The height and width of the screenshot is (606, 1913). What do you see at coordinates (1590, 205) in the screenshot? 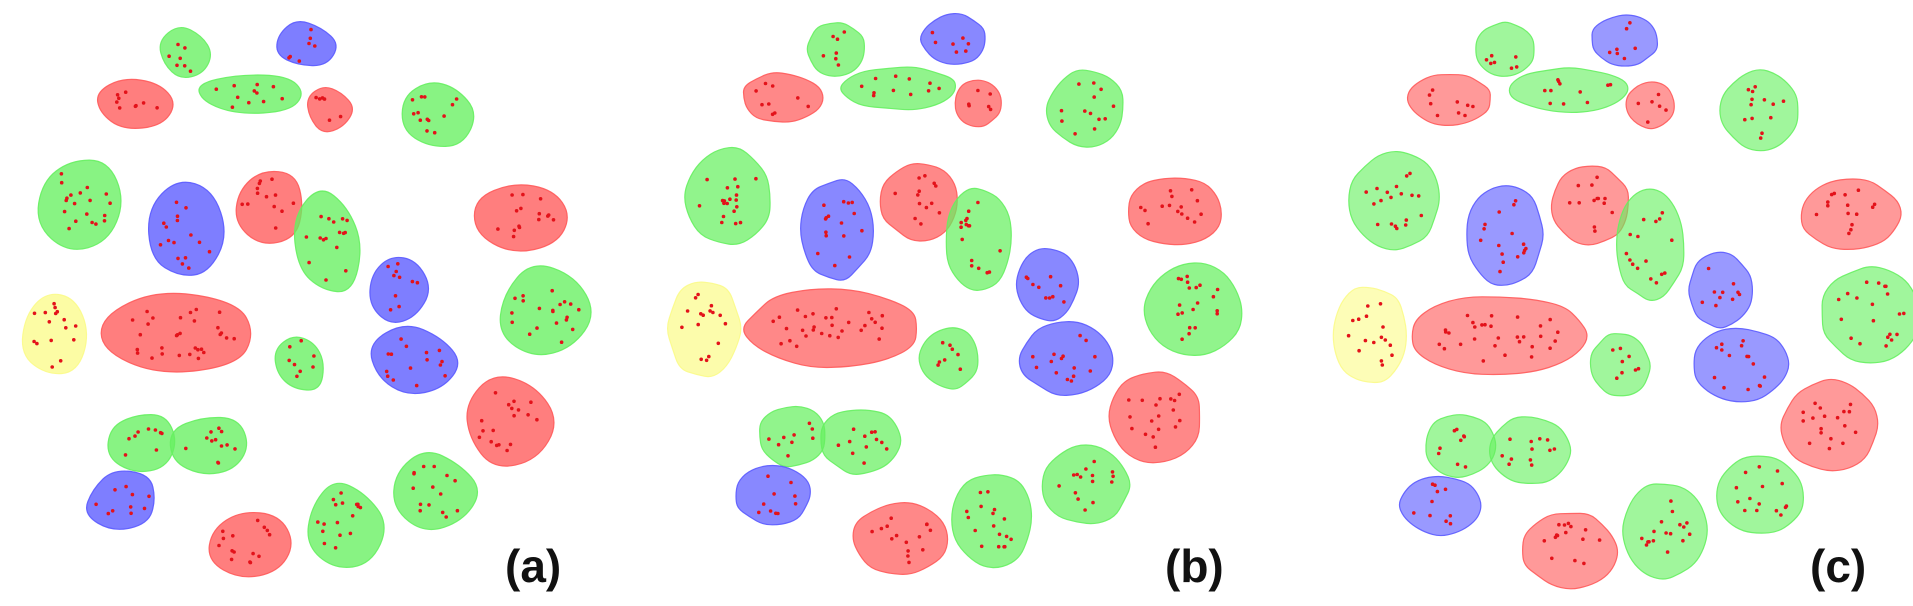
I see `panel-c-cluster-7-red` at bounding box center [1590, 205].